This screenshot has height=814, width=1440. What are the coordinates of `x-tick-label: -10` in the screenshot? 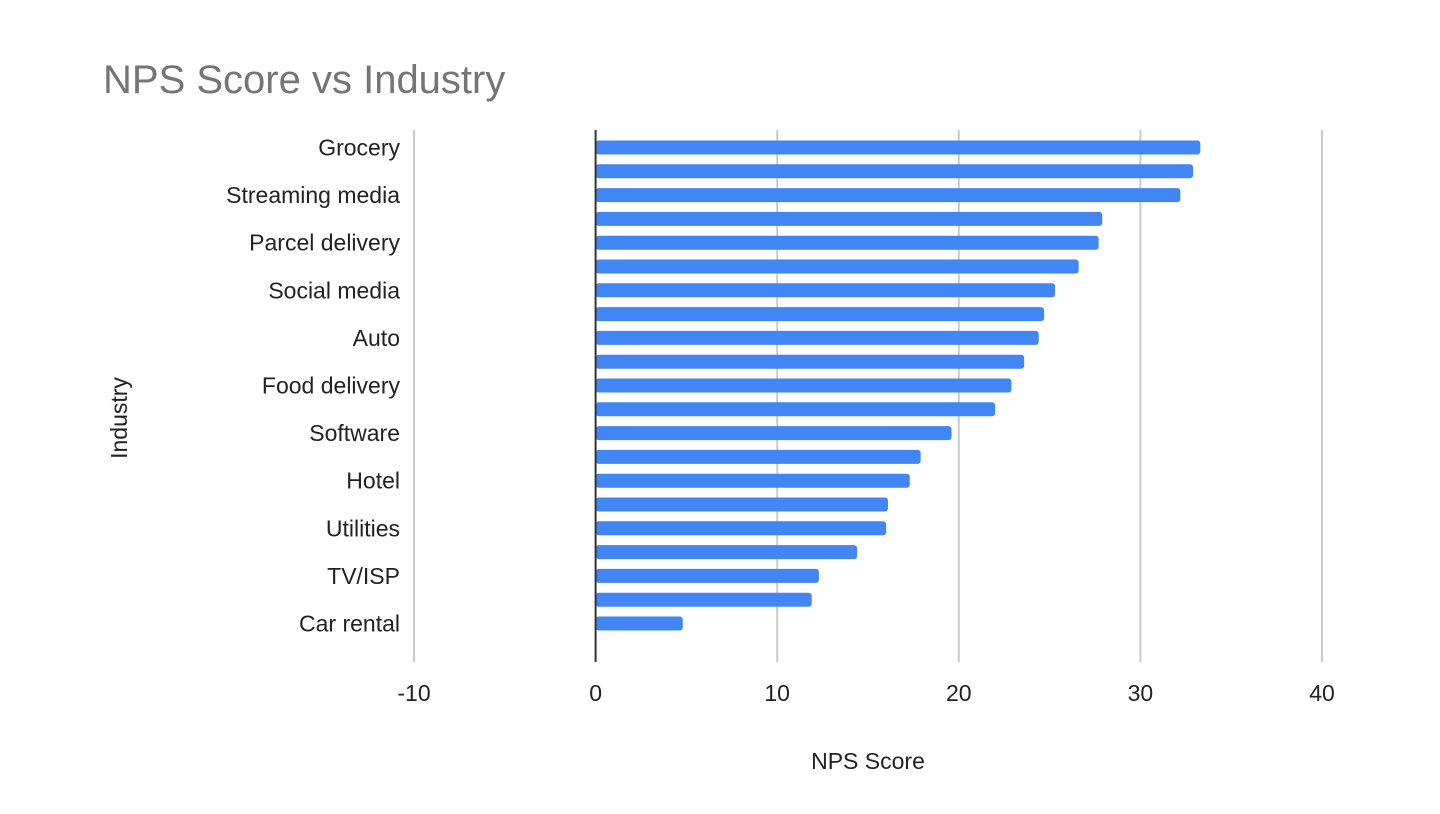 It's located at (413, 693).